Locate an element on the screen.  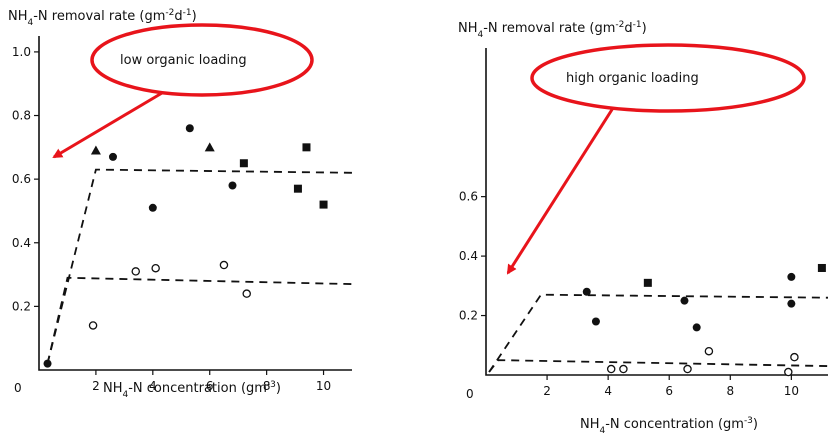
y-tick-label: 0.8 is located at coordinates (21, 116).